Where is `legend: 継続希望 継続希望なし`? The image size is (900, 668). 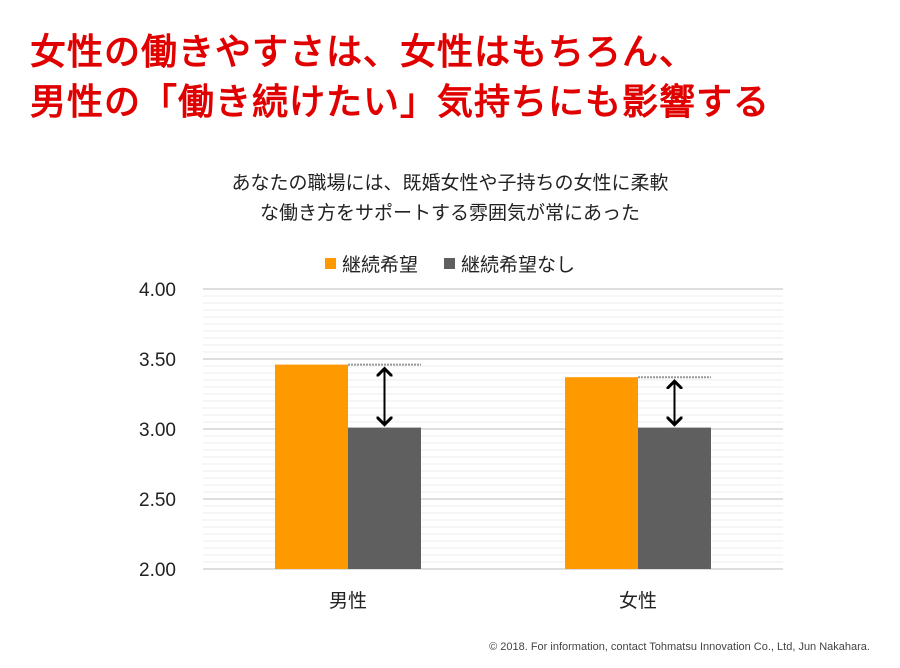 legend: 継続希望 継続希望なし is located at coordinates (450, 263).